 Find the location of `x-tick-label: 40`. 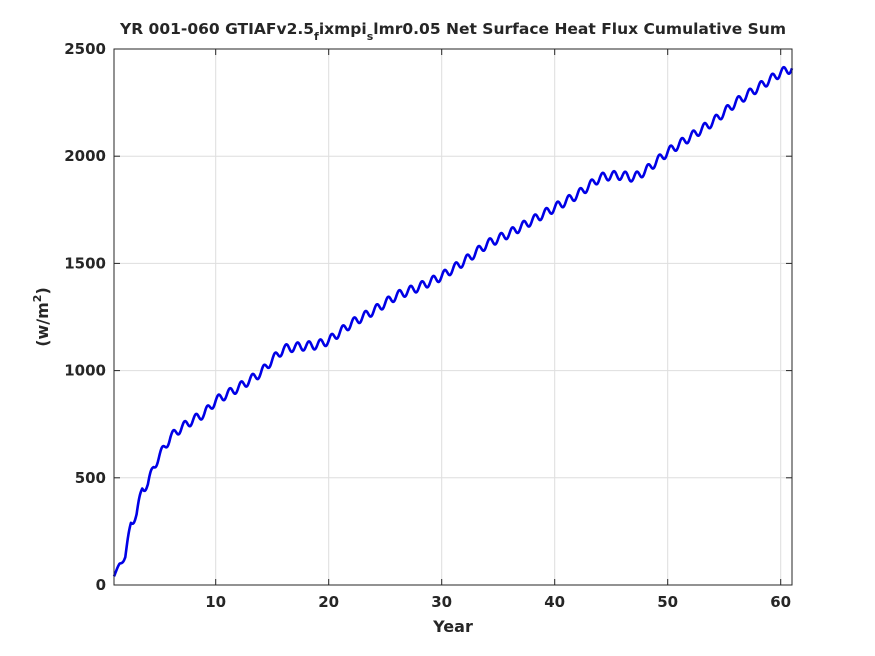

x-tick-label: 40 is located at coordinates (554, 602).